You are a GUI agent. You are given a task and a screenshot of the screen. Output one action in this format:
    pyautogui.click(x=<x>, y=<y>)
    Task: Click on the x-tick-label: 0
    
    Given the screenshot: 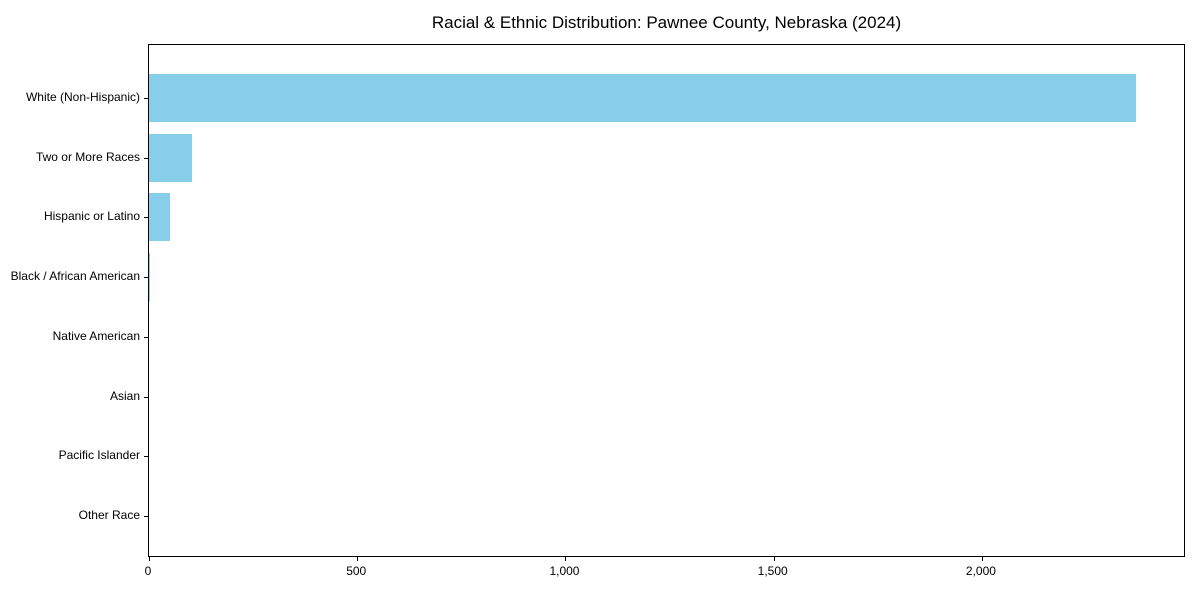 What is the action you would take?
    pyautogui.click(x=148, y=571)
    